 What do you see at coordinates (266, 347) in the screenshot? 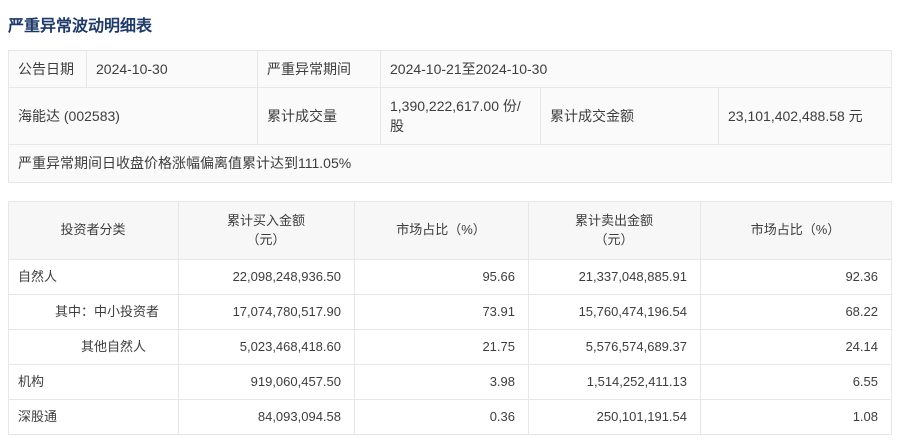
I see `buy-amount-cell: 5,023,468,418.60` at bounding box center [266, 347].